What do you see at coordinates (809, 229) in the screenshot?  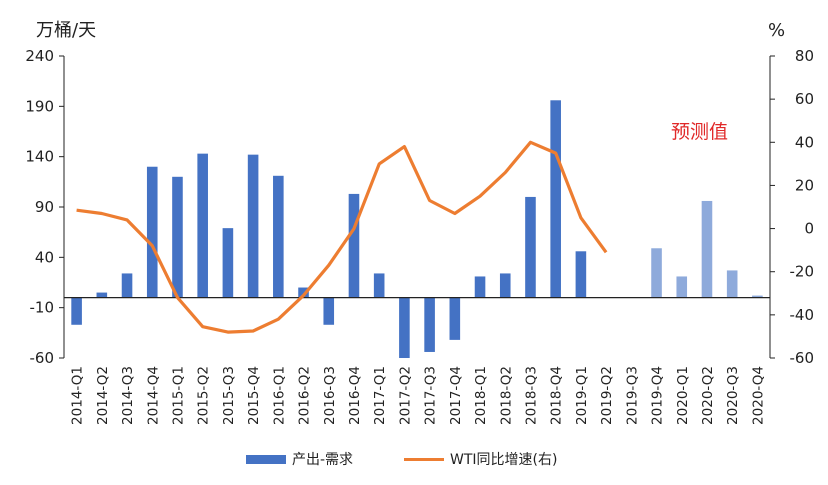 I see `right-tick-label: 0` at bounding box center [809, 229].